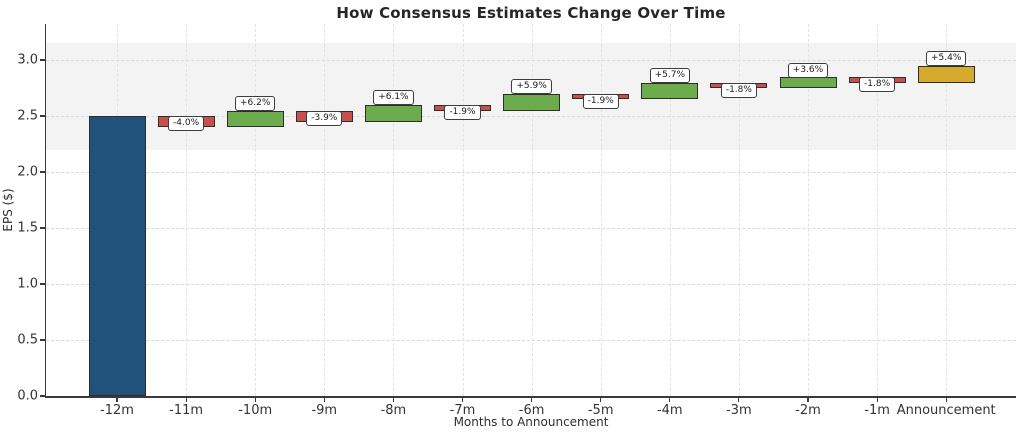  Describe the element at coordinates (324, 410) in the screenshot. I see `x-tick-label: -9m` at that location.